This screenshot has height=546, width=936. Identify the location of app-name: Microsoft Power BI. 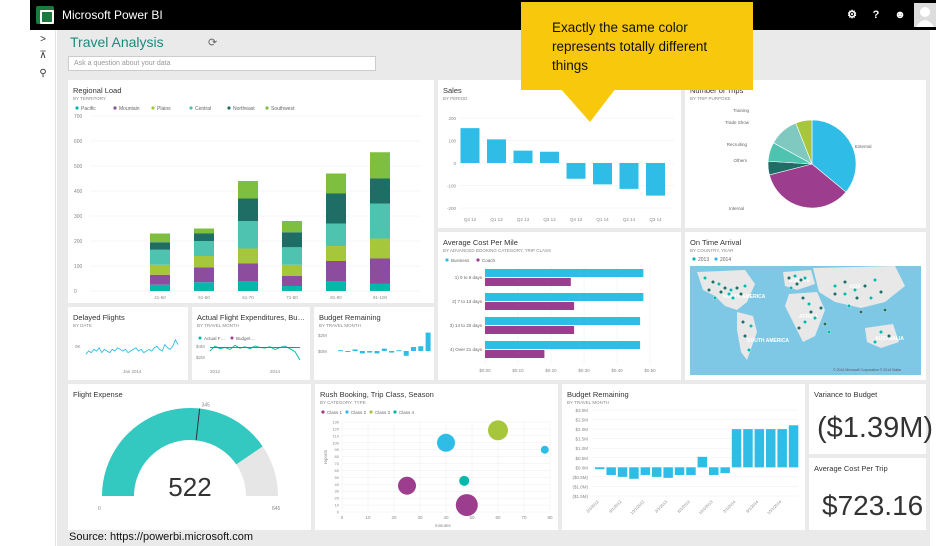
(112, 15).